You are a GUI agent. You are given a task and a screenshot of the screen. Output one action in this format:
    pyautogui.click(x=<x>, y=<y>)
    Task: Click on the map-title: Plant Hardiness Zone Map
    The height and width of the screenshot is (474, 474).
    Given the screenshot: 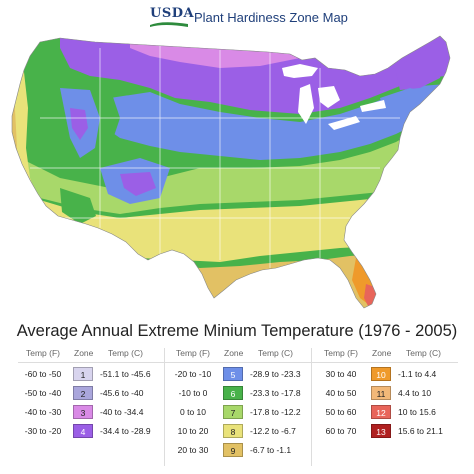 What is the action you would take?
    pyautogui.click(x=271, y=17)
    